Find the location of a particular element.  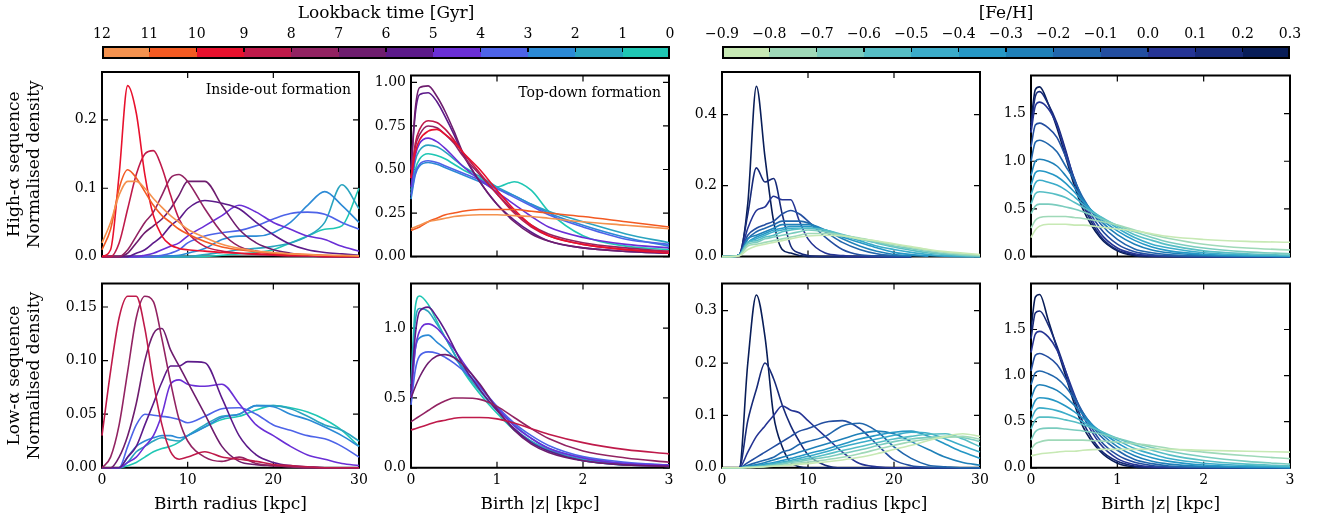

color-bar-label: 10 is located at coordinates (196, 33).